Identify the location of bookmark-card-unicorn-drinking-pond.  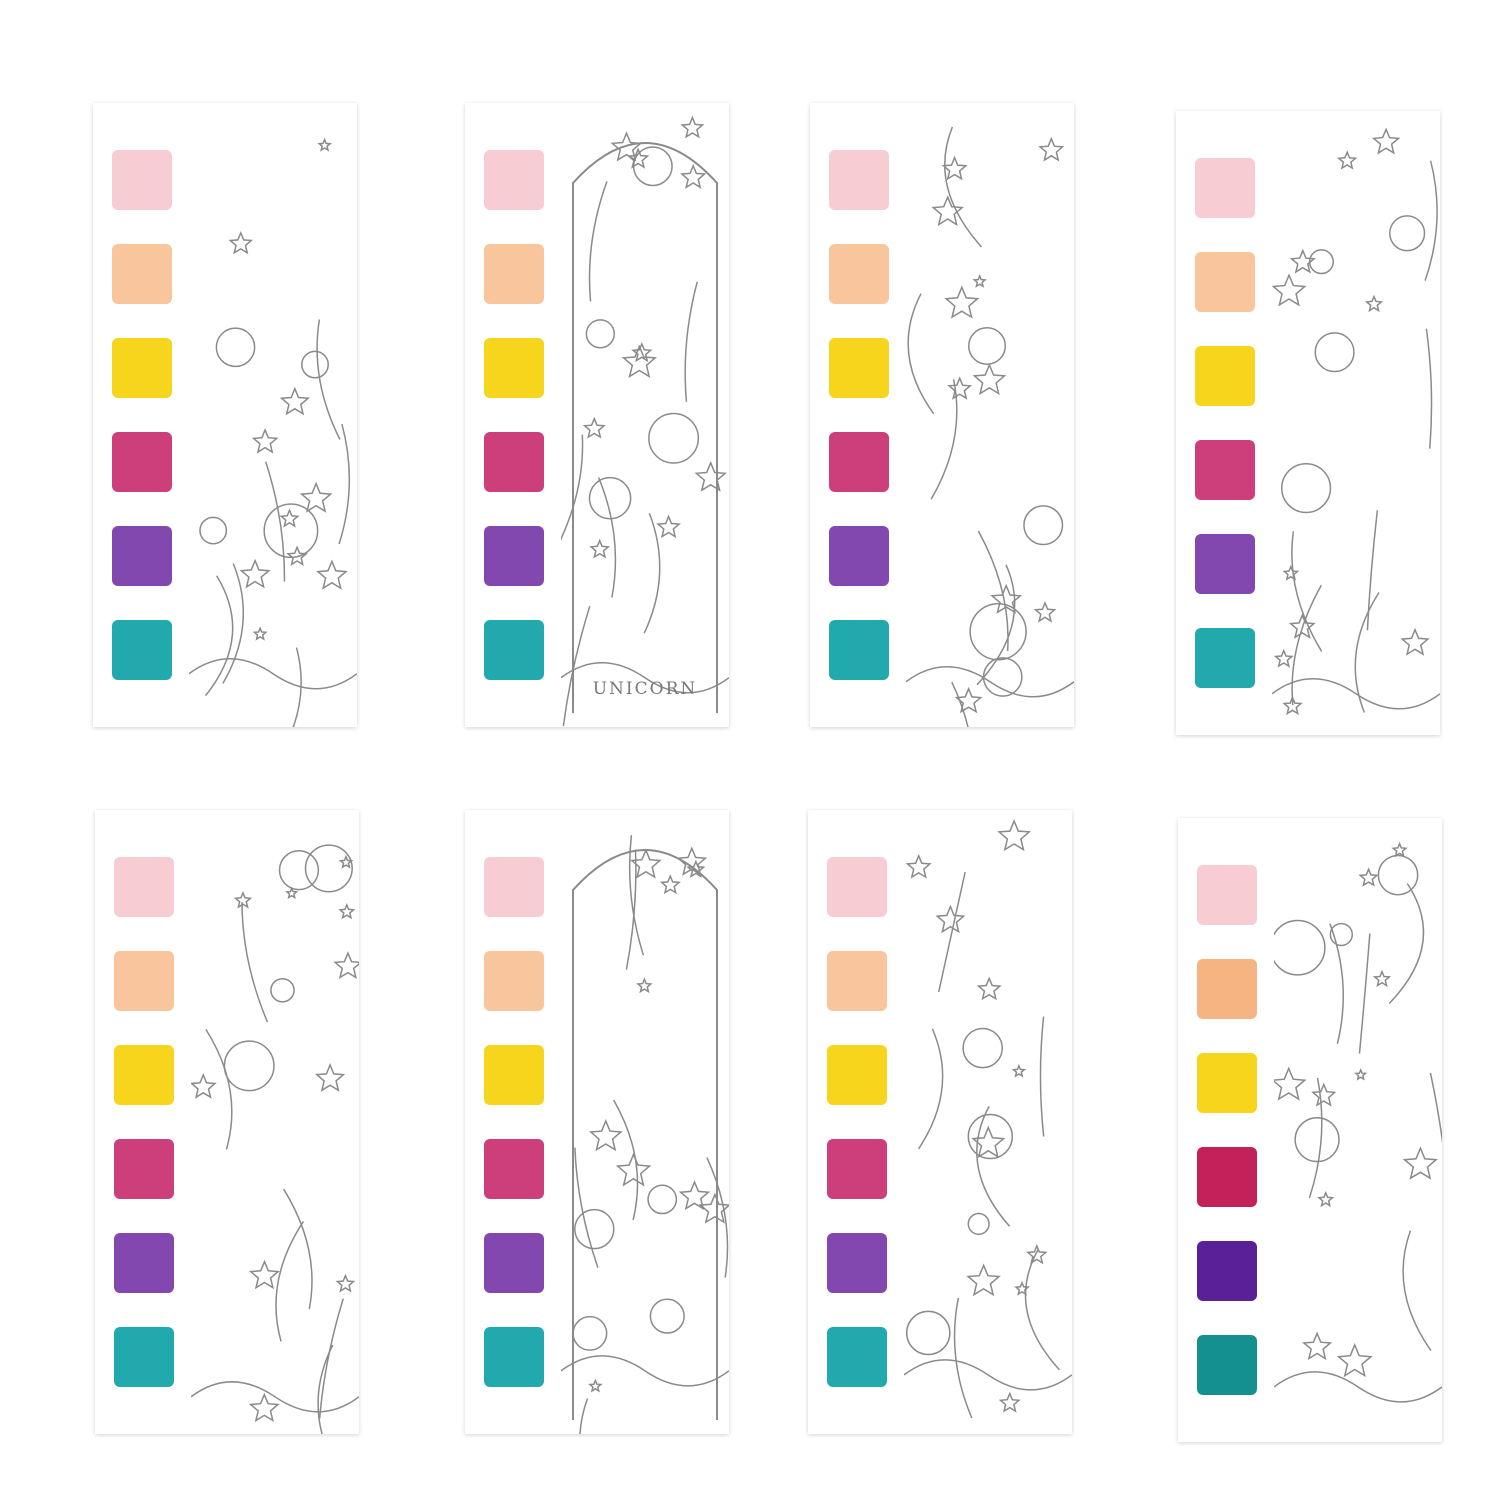
(940, 1122).